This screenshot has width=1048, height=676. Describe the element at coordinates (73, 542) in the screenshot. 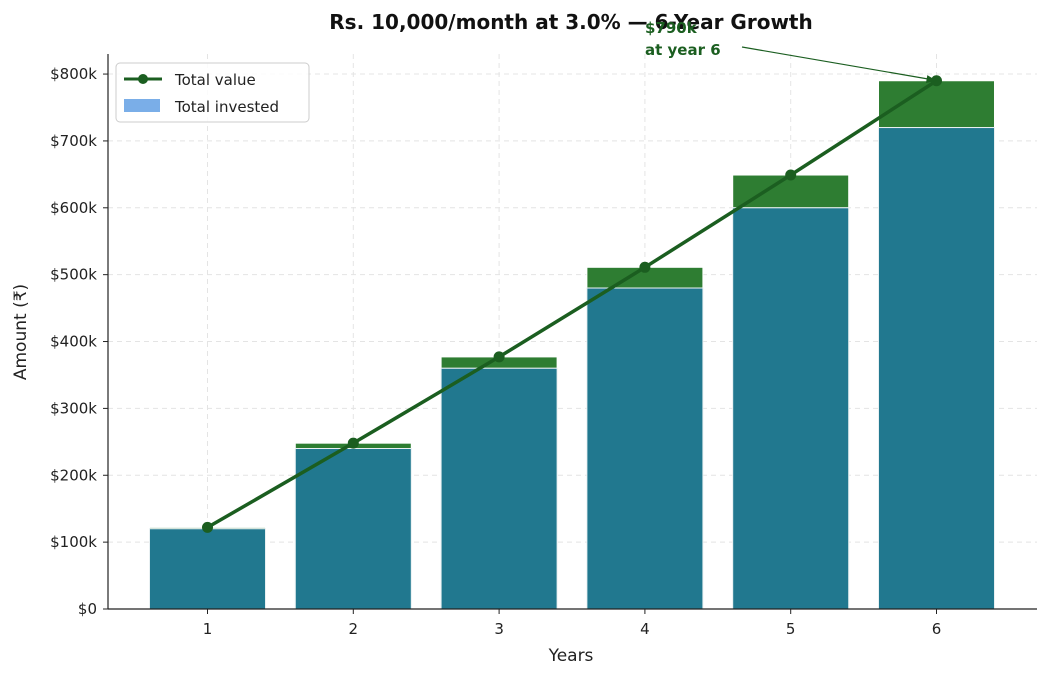

I see `y-tick-label: $100k` at that location.